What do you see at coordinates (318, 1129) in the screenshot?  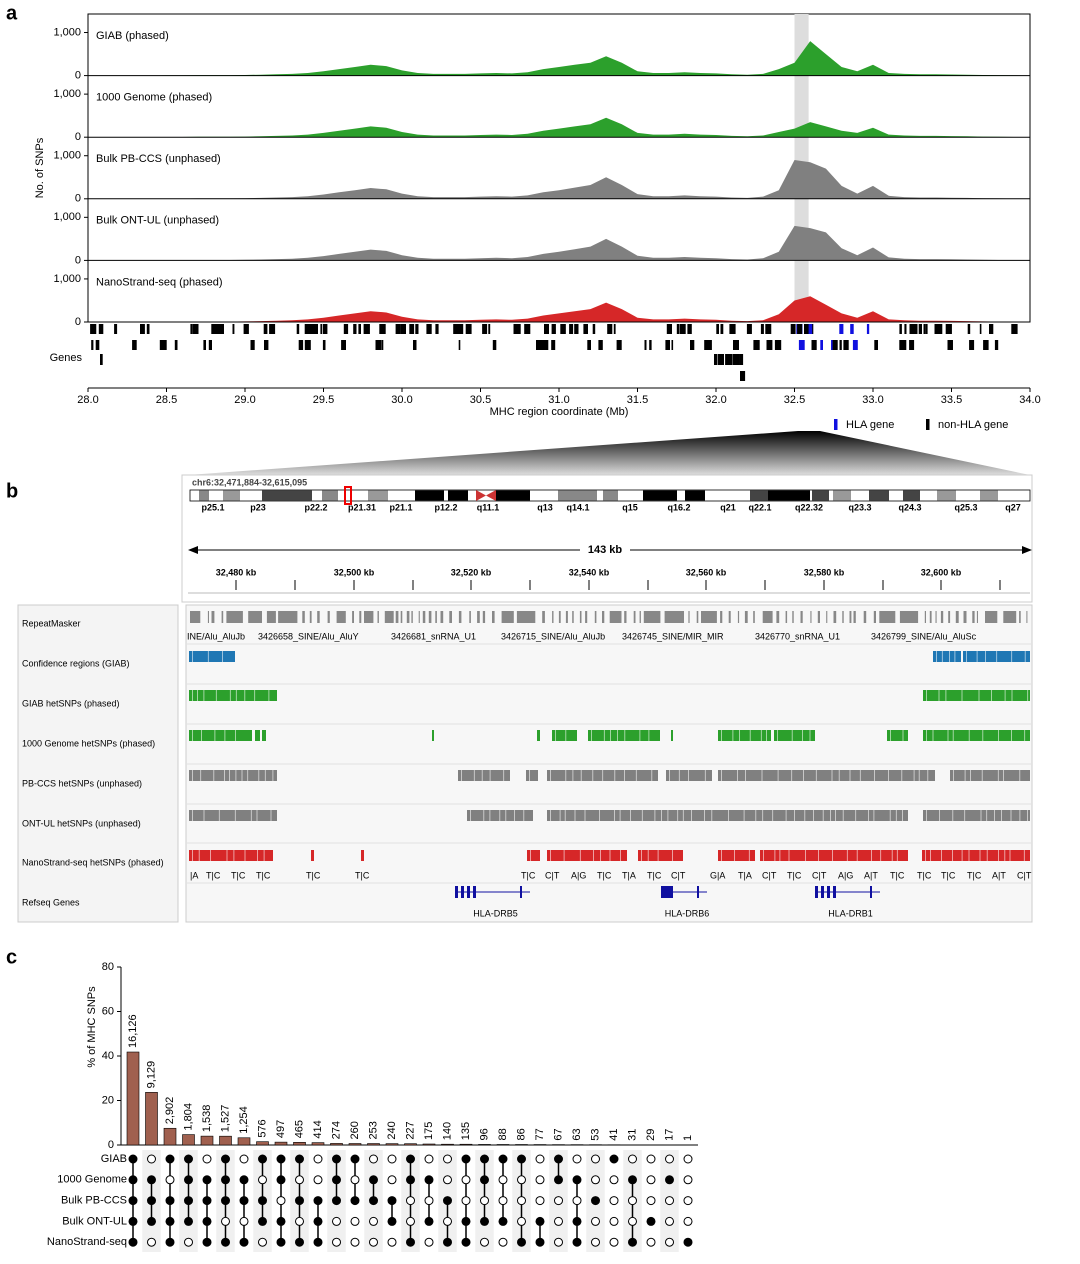 I see `count-label: 414` at bounding box center [318, 1129].